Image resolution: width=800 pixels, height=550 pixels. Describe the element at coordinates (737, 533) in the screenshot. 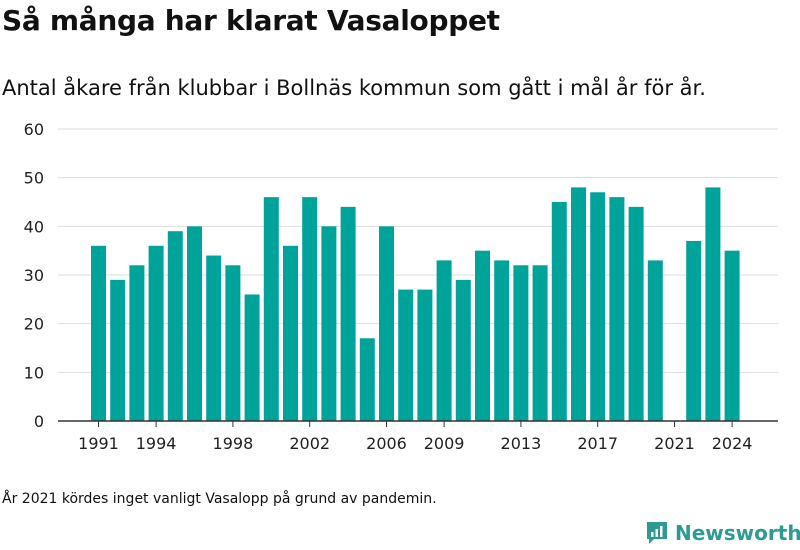

I see `brand-name: Newsworthy` at that location.